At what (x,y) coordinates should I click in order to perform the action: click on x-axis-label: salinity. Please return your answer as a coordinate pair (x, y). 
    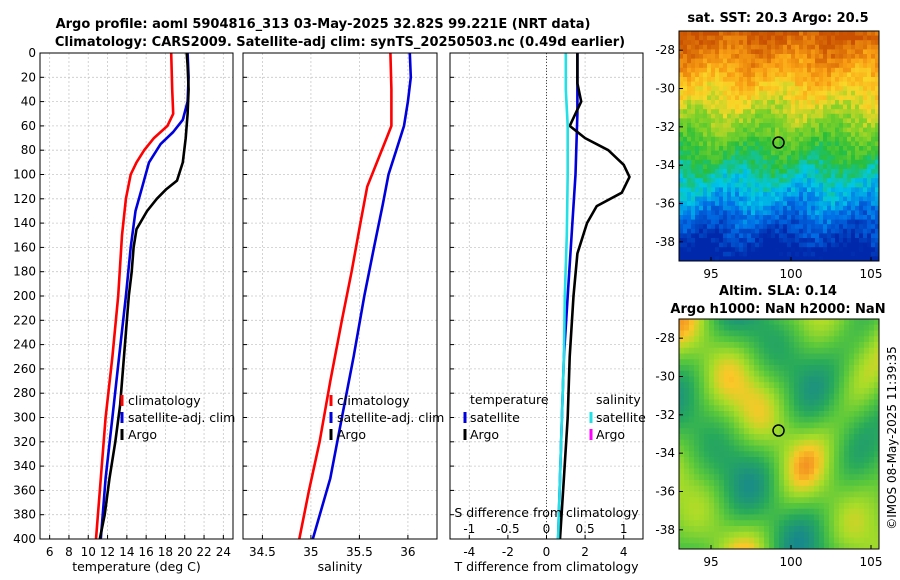
    Looking at the image, I should click on (340, 566).